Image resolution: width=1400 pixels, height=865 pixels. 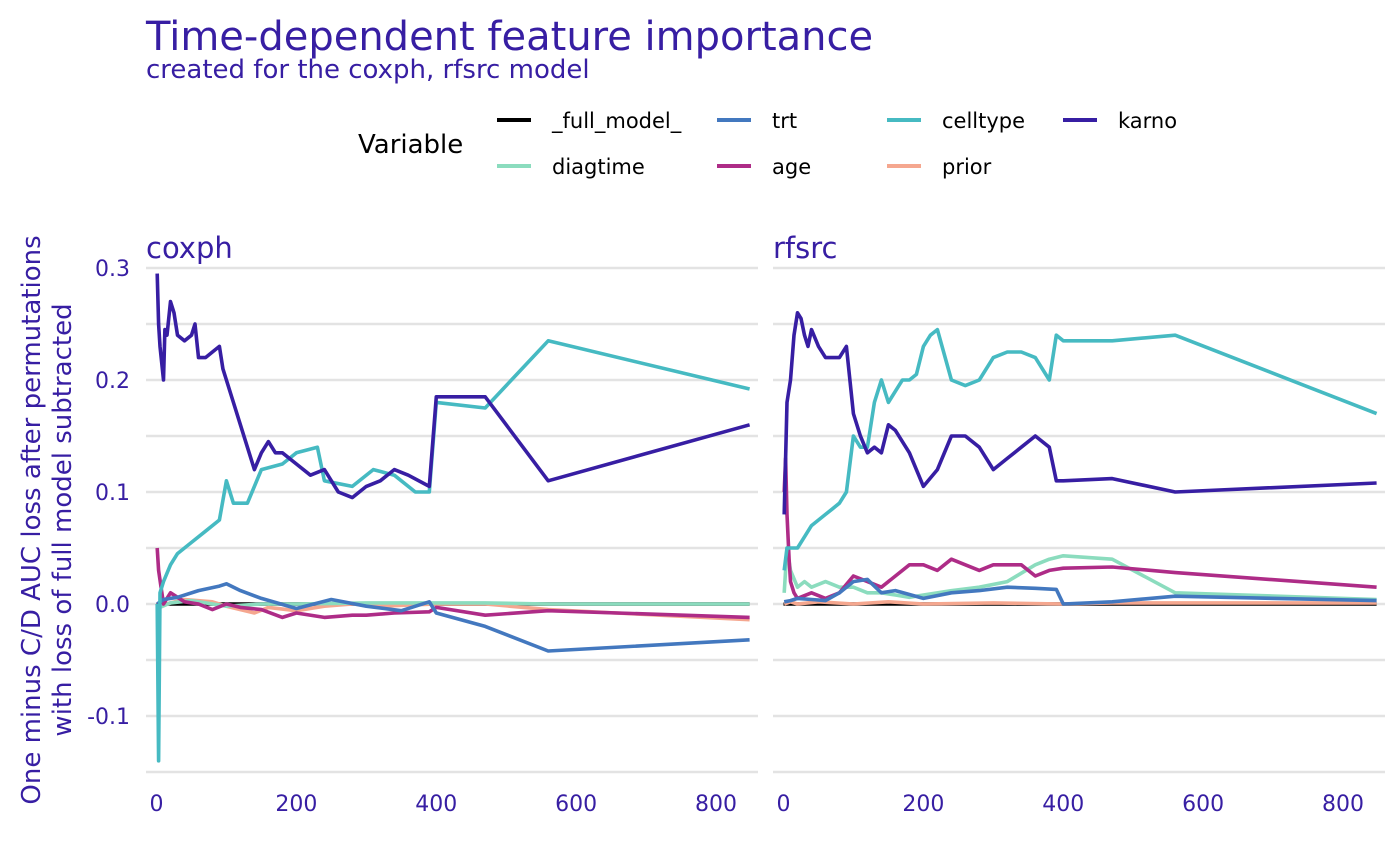 What do you see at coordinates (112, 269) in the screenshot?
I see `y-tick-label: 0.3` at bounding box center [112, 269].